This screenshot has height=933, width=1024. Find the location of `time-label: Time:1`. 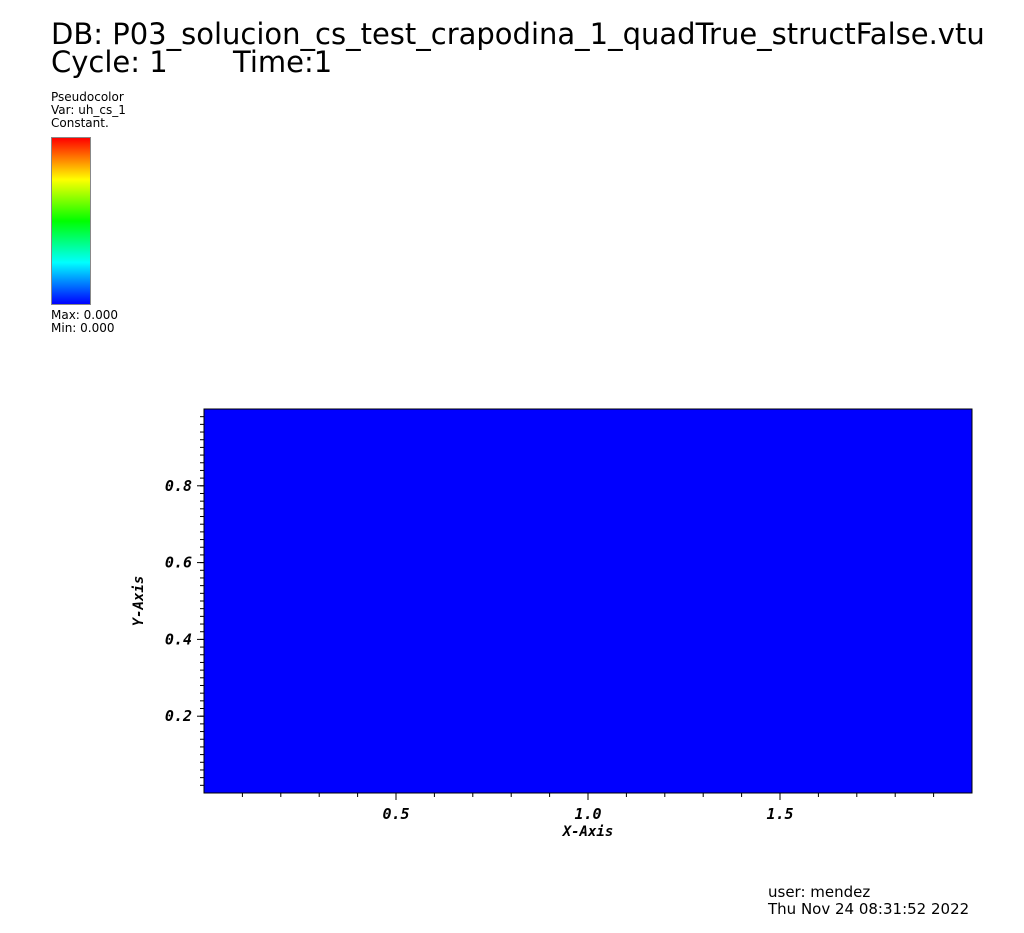

time-label: Time:1 is located at coordinates (283, 62).